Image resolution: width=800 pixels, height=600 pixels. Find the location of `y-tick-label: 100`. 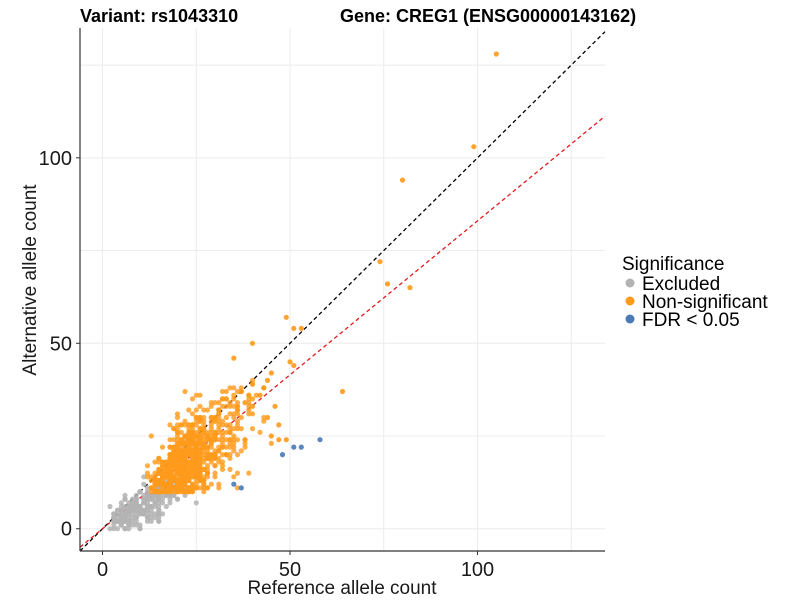

y-tick-label: 100 is located at coordinates (55, 159).